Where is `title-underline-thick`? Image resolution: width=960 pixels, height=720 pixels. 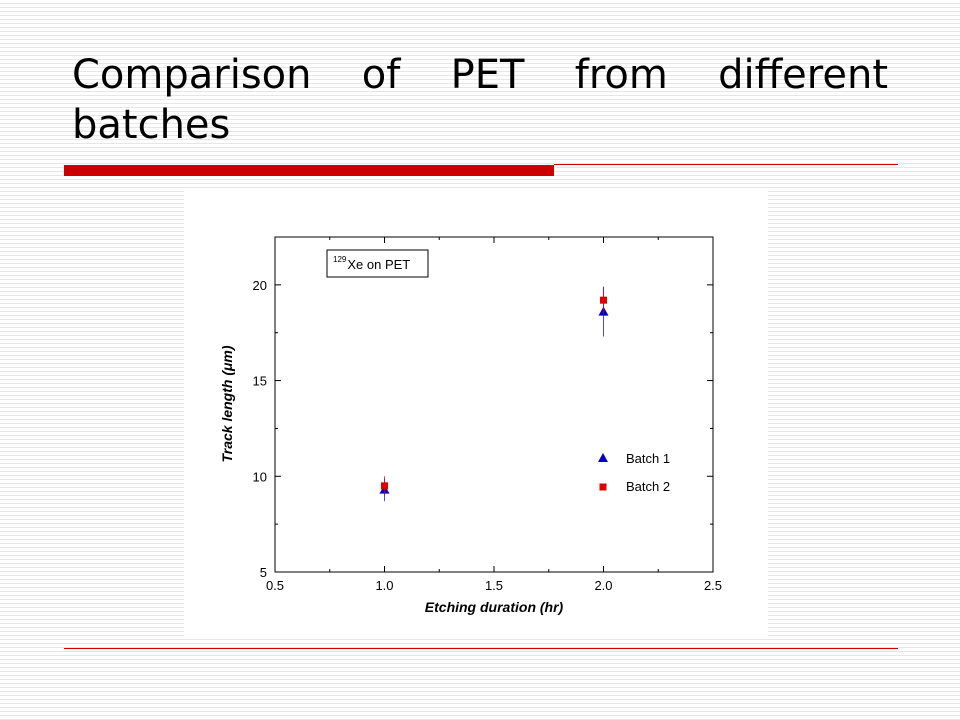 title-underline-thick is located at coordinates (309, 170).